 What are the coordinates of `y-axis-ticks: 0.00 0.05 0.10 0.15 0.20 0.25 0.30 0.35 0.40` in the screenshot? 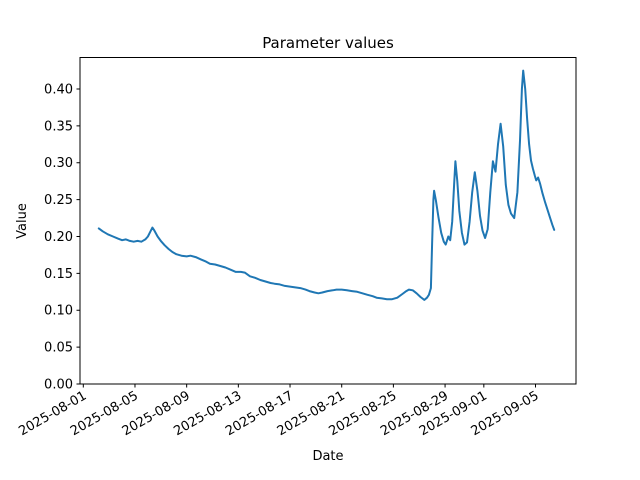 It's located at (62, 237).